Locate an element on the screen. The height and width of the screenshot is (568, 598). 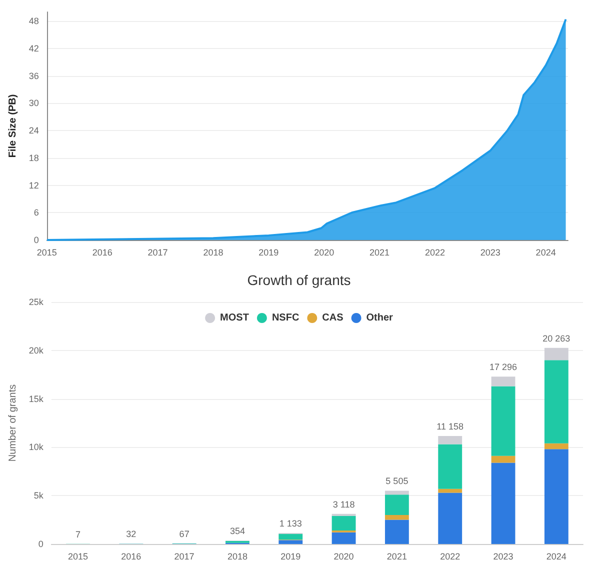
y-tick-label: 48 is located at coordinates (33, 21).